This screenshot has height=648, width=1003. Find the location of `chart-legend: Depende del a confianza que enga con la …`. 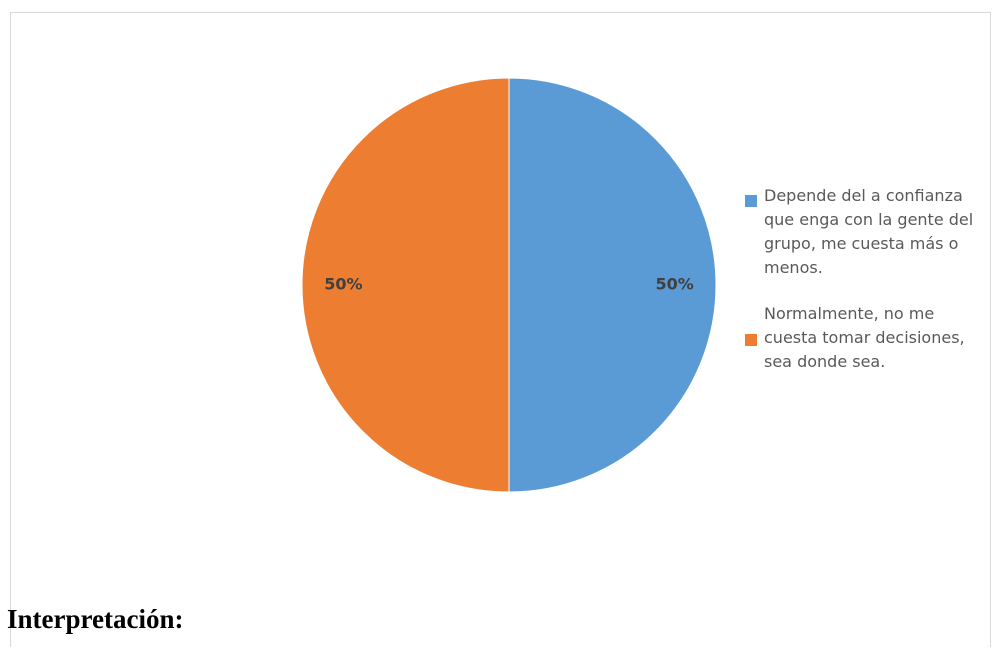

chart-legend: Depende del a confianza que enga con la … is located at coordinates (874, 290).